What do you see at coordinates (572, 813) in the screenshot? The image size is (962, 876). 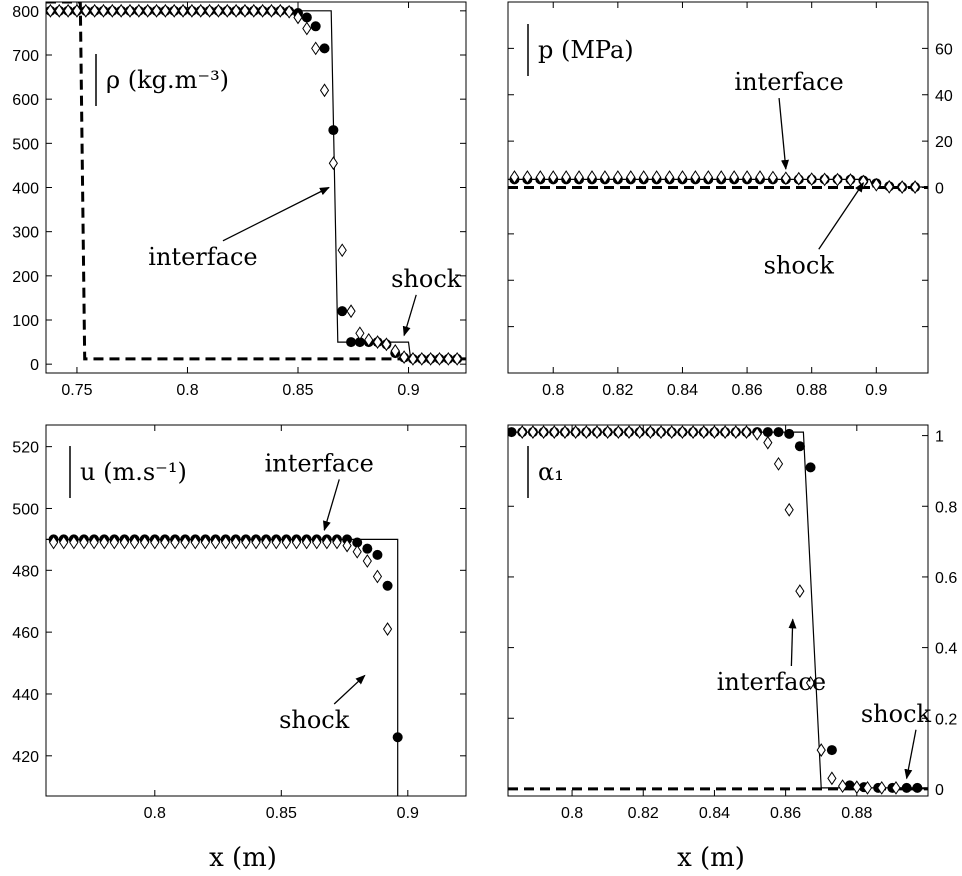 I see `x-tick-label: 0.8` at bounding box center [572, 813].